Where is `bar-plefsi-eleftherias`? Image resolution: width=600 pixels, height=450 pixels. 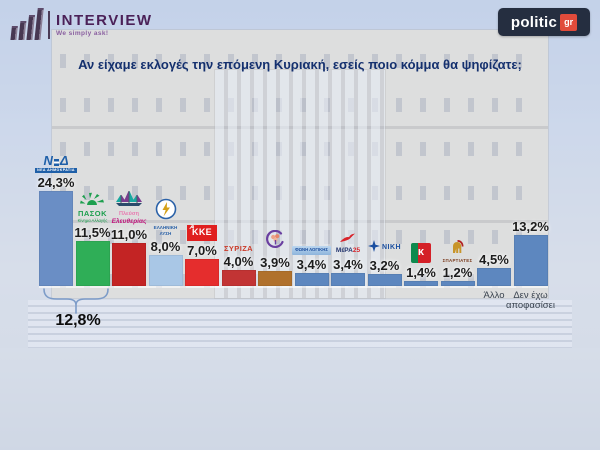
bar-plefsi-eleftherias is located at coordinates (129, 264).